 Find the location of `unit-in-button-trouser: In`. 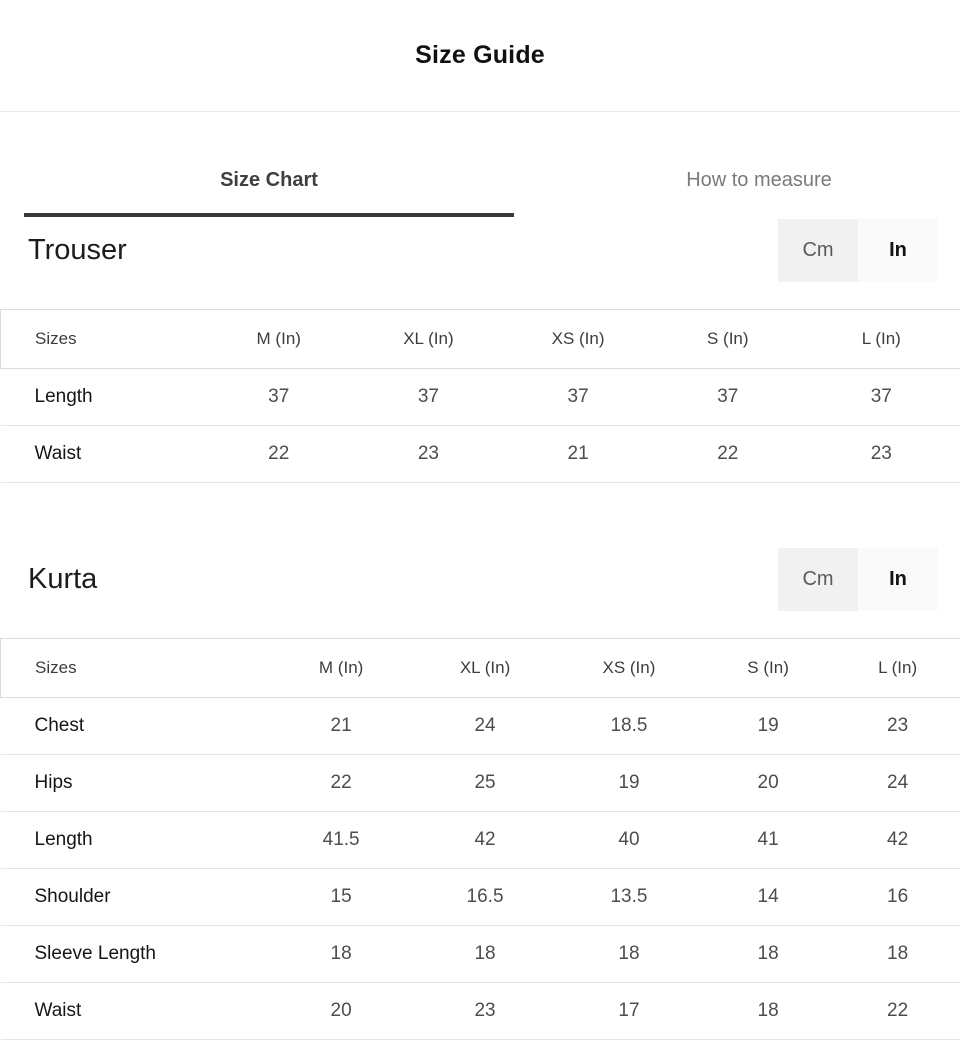

unit-in-button-trouser: In is located at coordinates (898, 250).